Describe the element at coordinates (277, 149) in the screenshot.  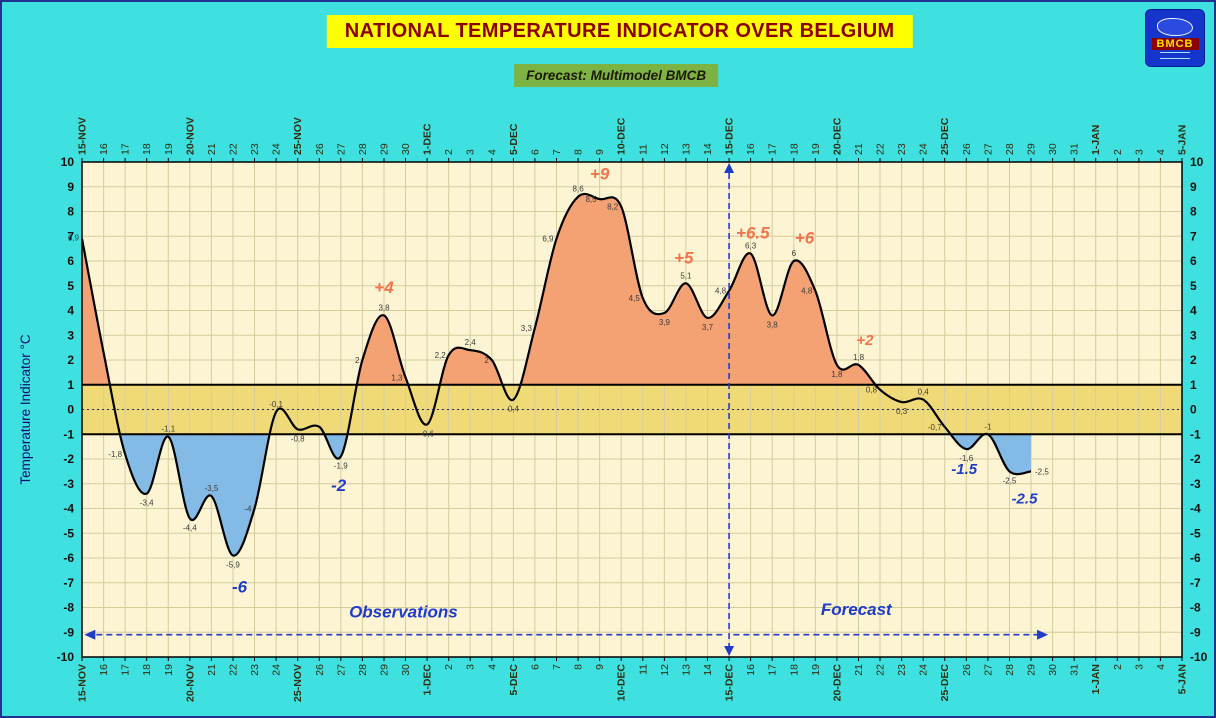
I see `svg-text: 24` at that location.